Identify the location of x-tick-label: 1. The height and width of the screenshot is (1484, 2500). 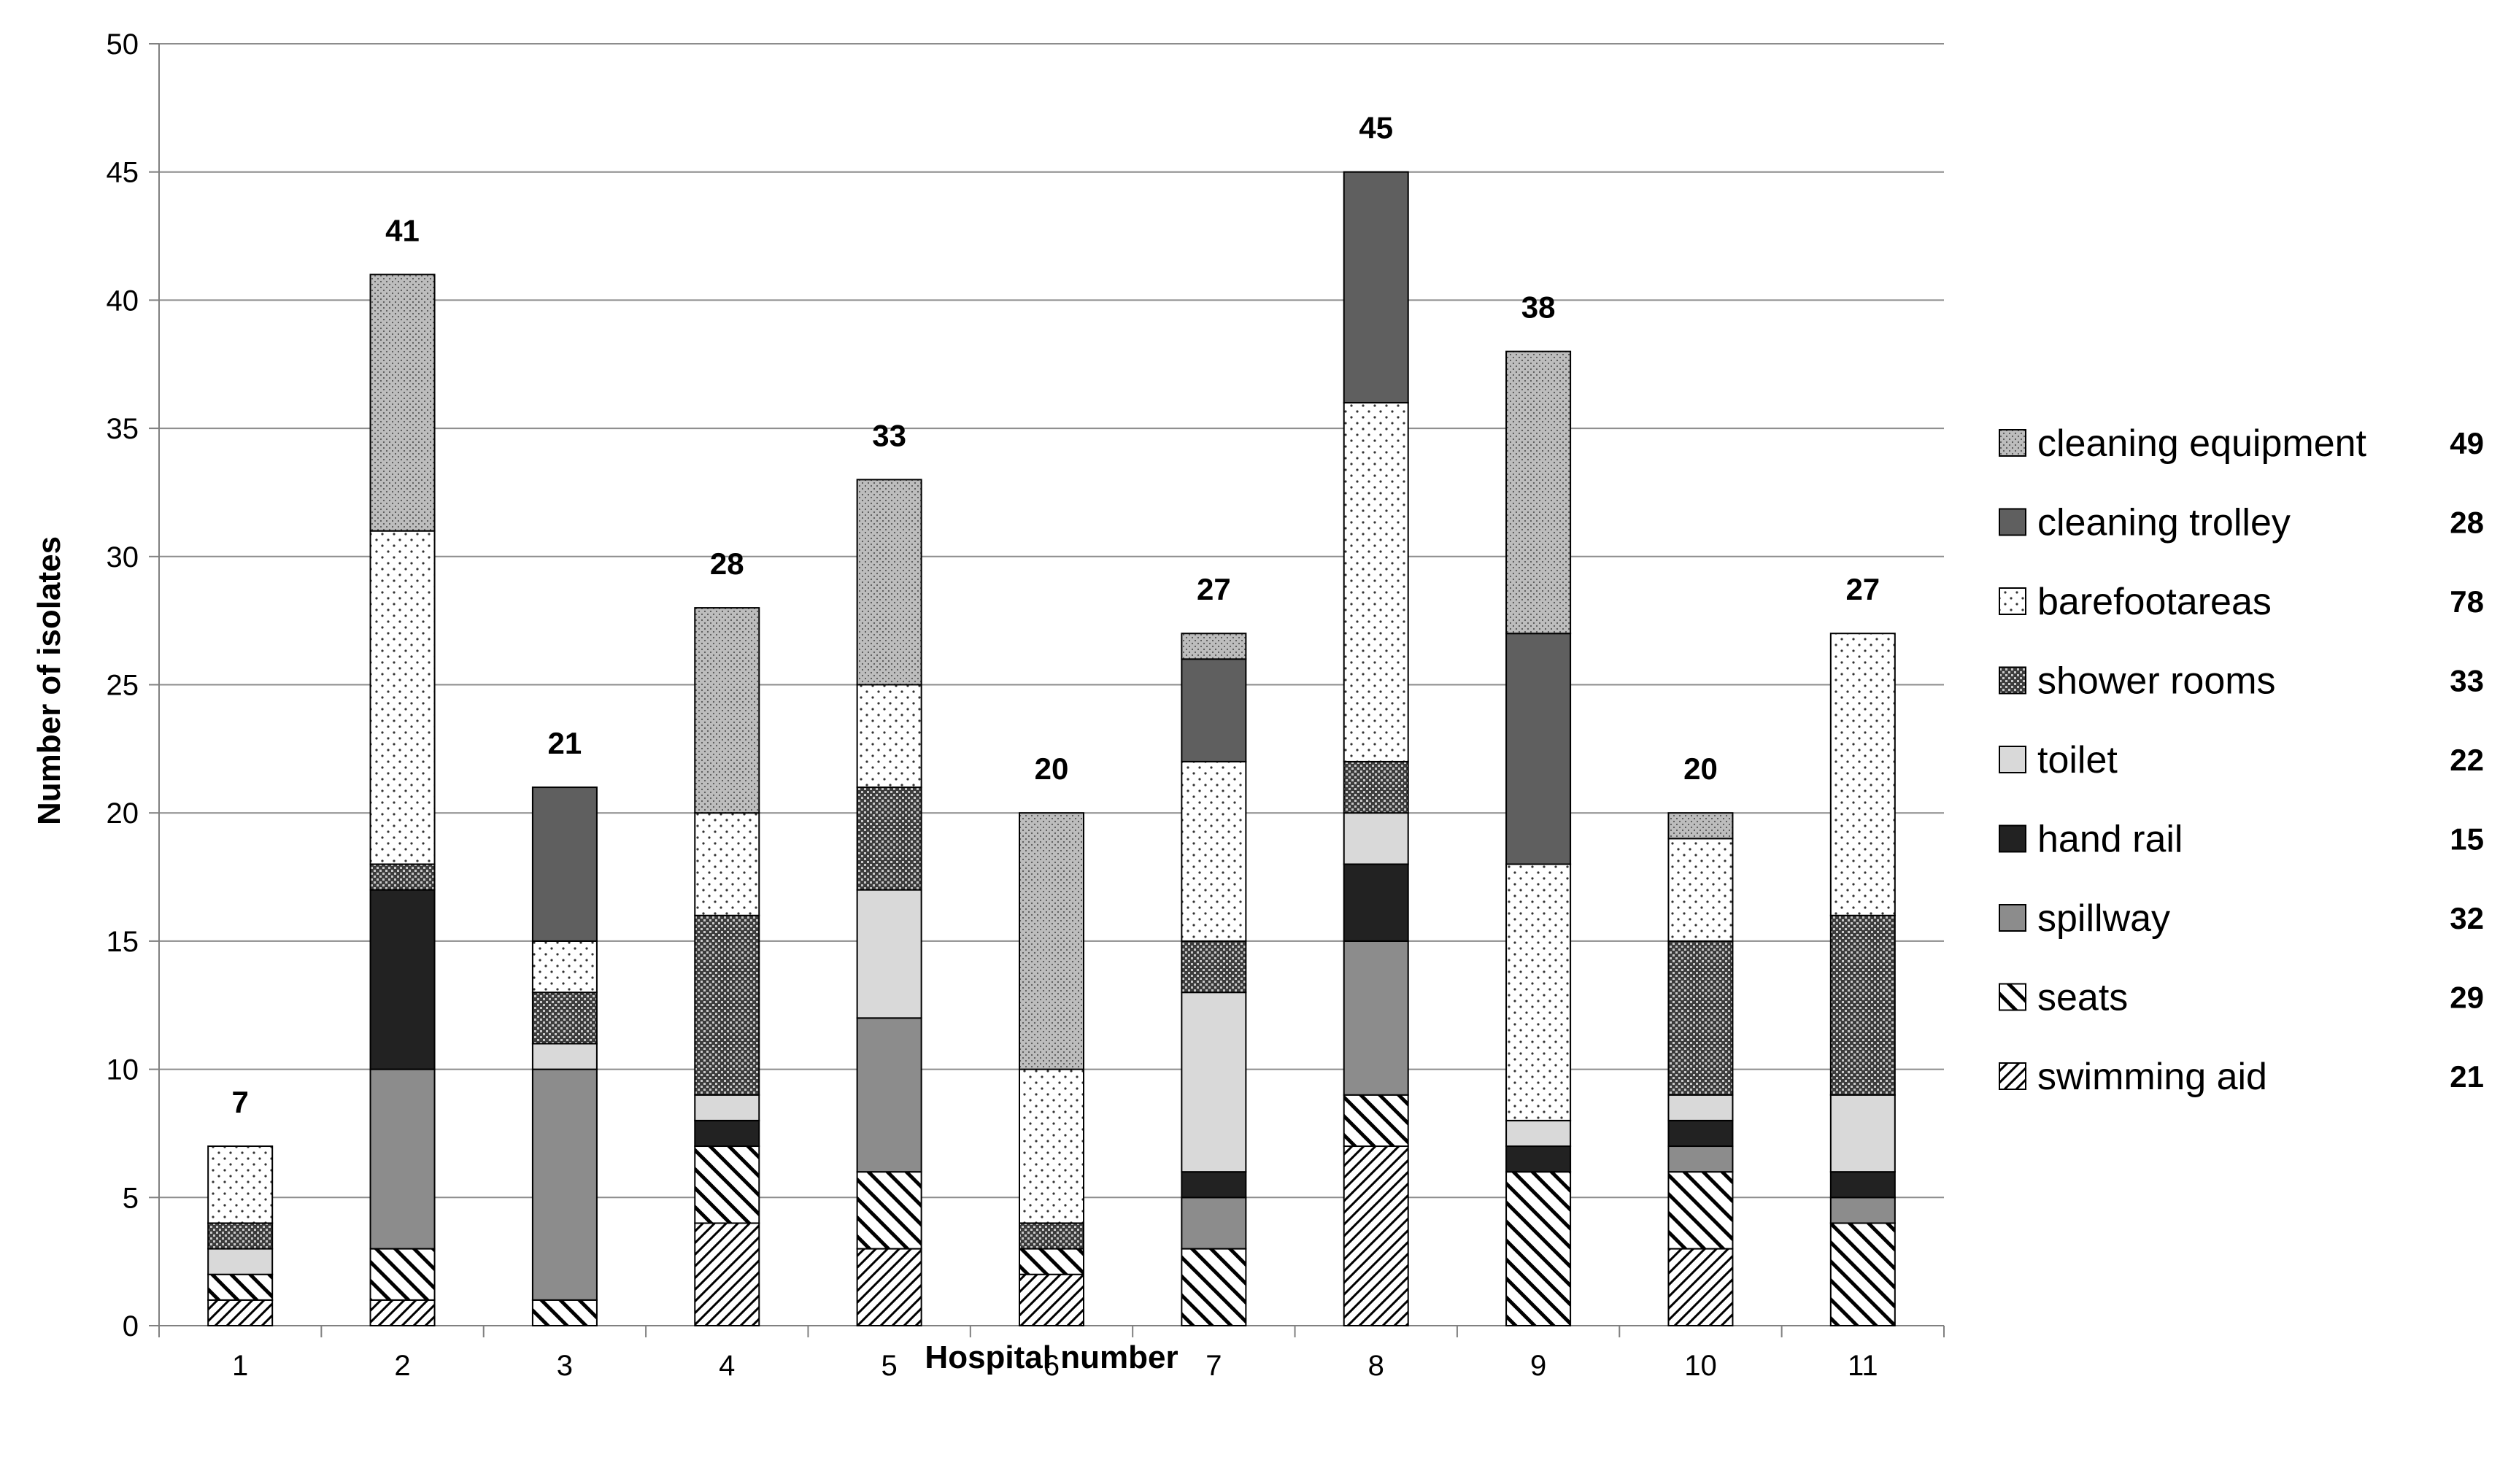
(240, 1366).